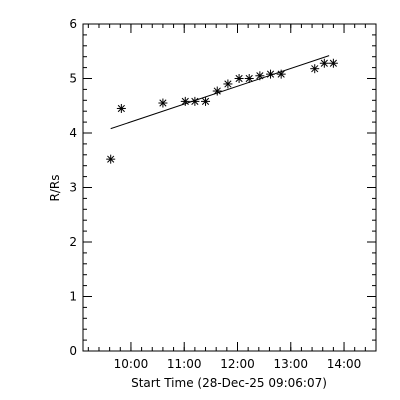  Describe the element at coordinates (73, 79) in the screenshot. I see `y-tick-label: 5` at that location.